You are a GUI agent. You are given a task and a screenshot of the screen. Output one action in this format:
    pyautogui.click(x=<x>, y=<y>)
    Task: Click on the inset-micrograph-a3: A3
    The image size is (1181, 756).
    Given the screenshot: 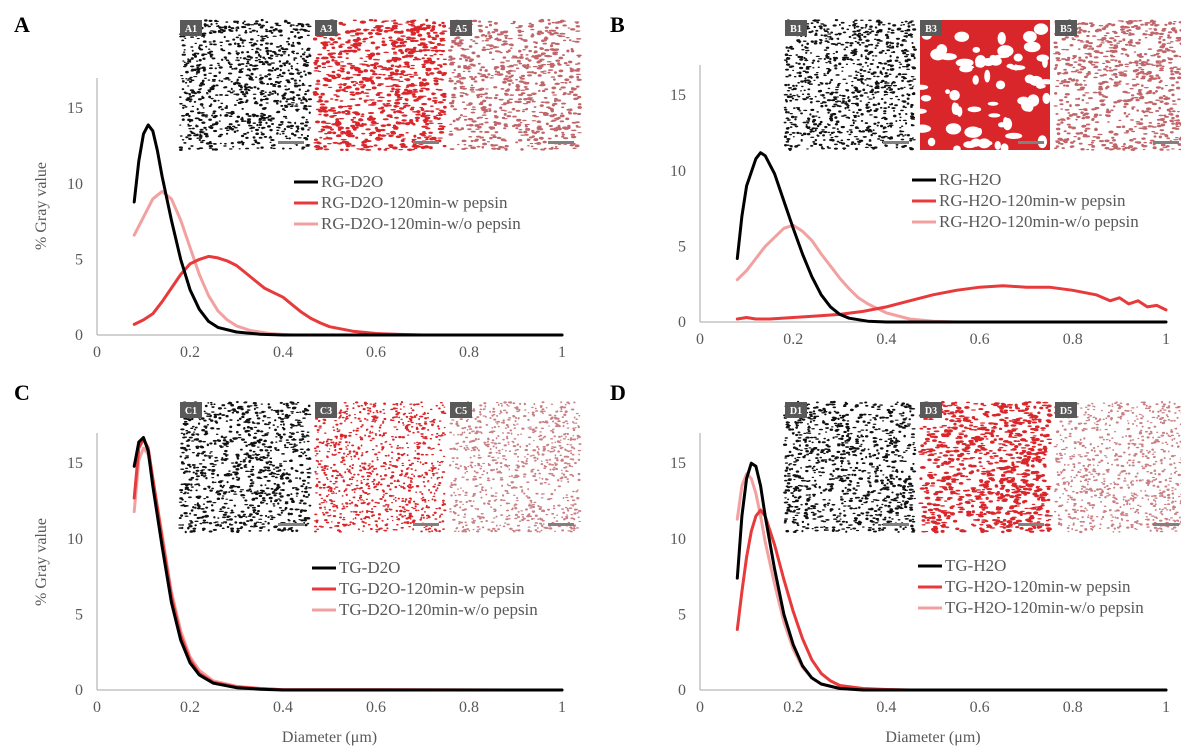 What is the action you would take?
    pyautogui.click(x=380, y=85)
    